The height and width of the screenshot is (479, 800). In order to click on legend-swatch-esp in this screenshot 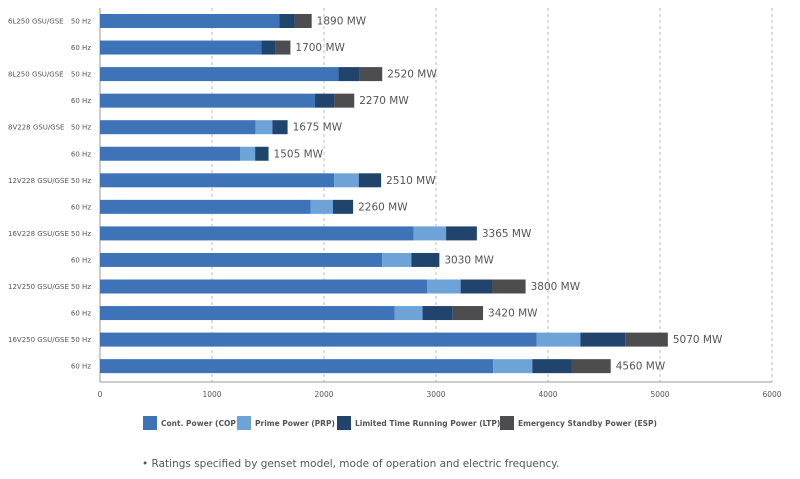, I will do `click(507, 423)`.